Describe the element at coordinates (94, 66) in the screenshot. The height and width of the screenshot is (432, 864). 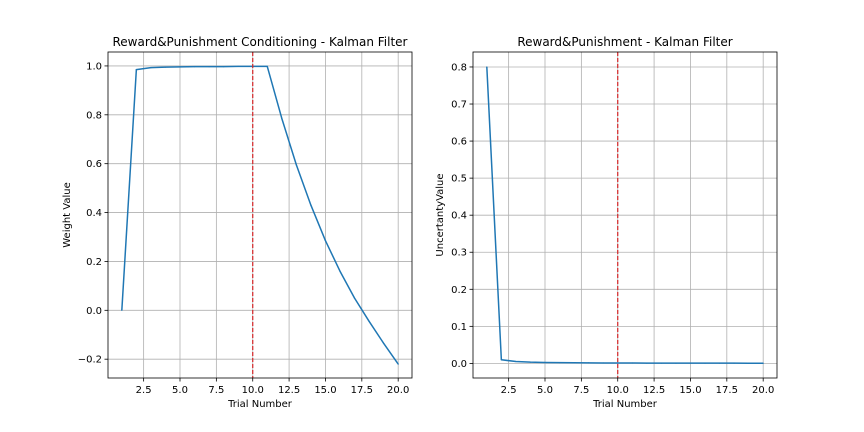
I see `left-chart-y-tick-label: 1.0` at that location.